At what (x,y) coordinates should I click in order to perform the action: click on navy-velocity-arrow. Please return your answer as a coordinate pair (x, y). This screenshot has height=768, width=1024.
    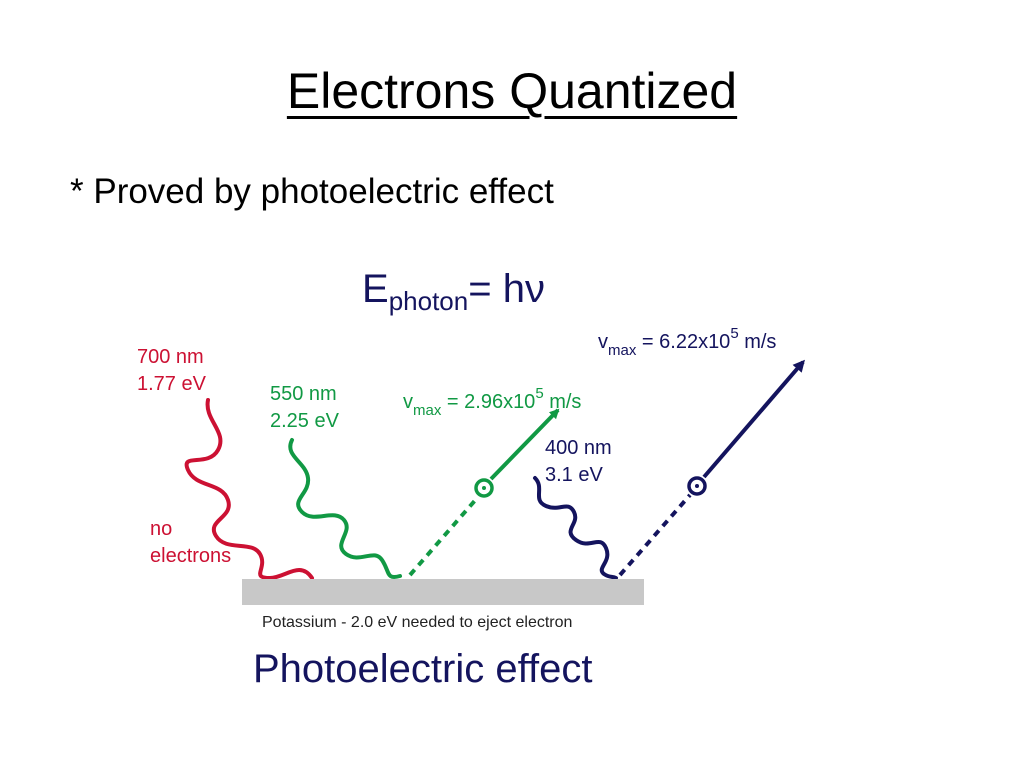
    Looking at the image, I should click on (753, 419).